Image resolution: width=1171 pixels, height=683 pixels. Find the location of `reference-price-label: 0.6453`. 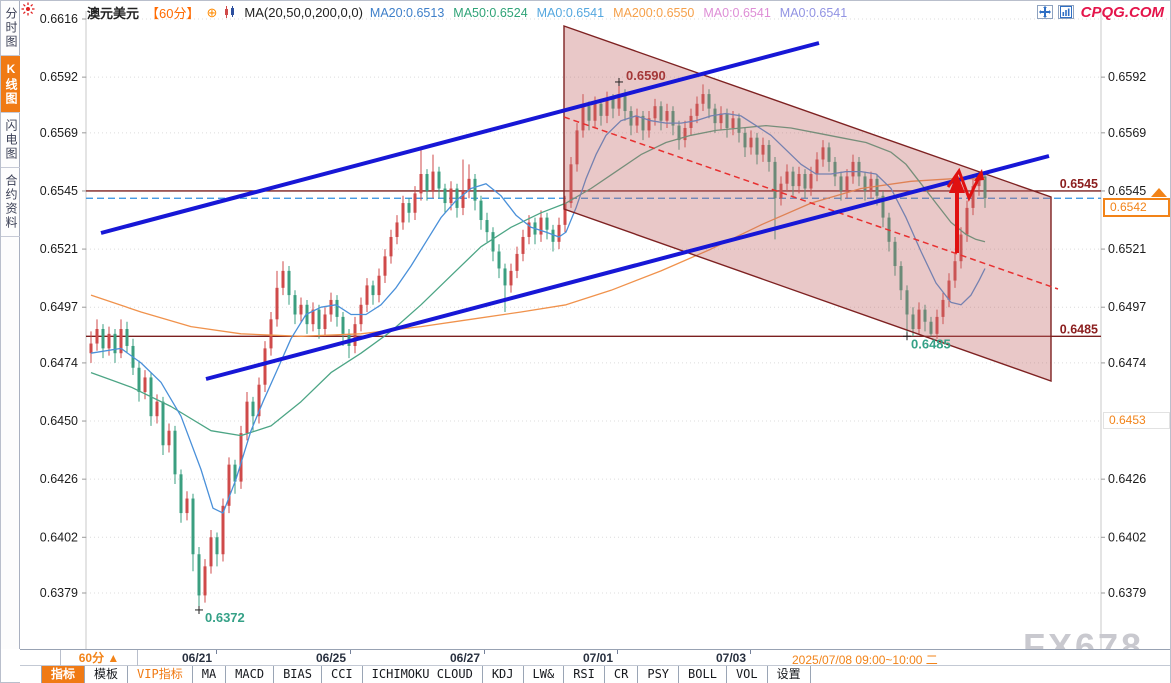

reference-price-label: 0.6453 is located at coordinates (1136, 420).